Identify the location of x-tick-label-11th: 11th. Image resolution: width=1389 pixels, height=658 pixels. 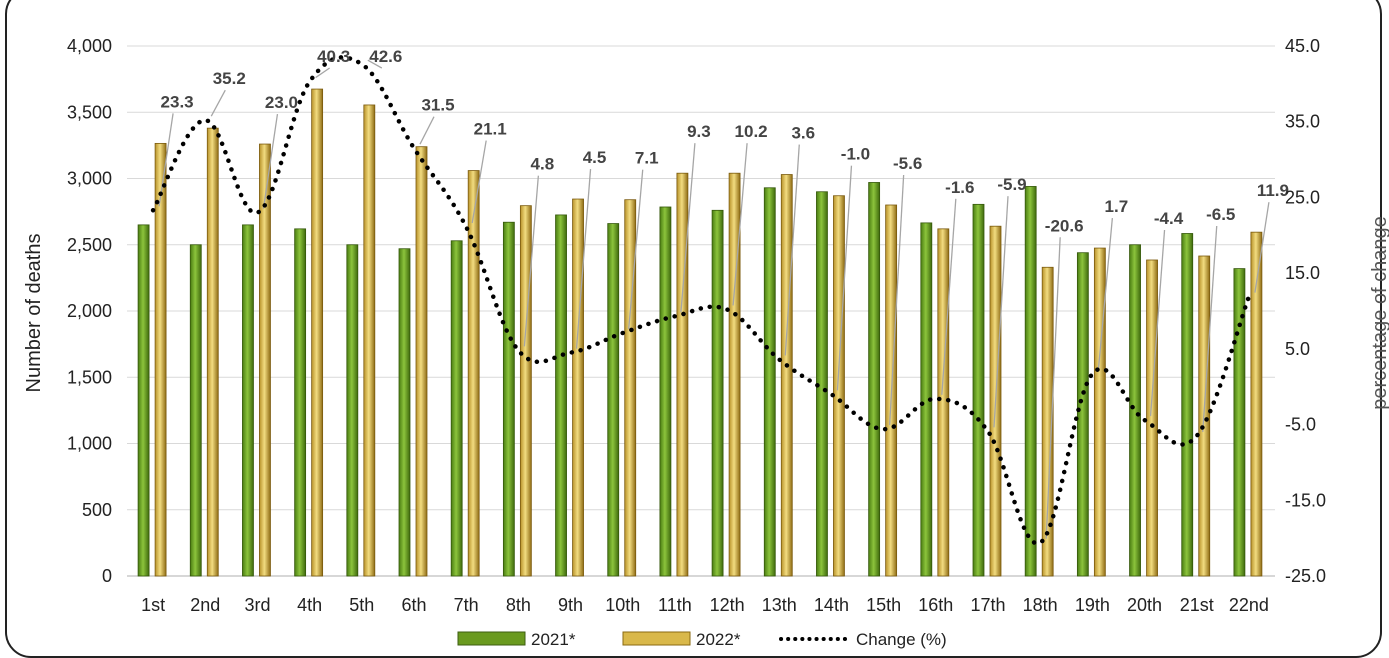
(675, 605).